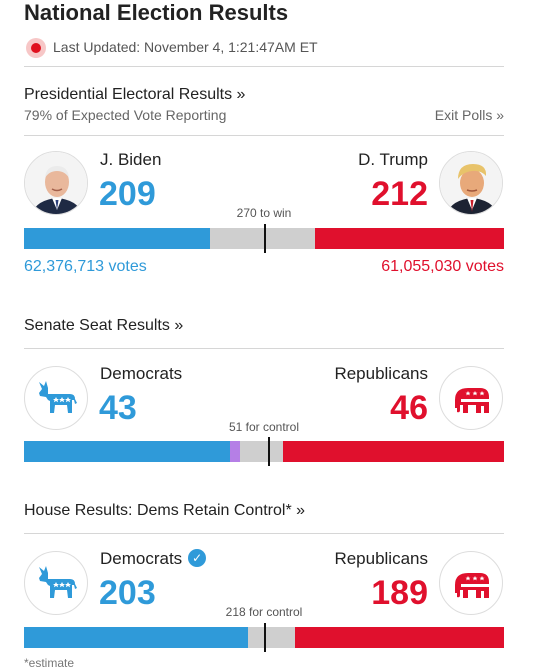 The image size is (550, 669). Describe the element at coordinates (165, 510) in the screenshot. I see `house-results-link: House Results: Dems Retain Control* »` at that location.